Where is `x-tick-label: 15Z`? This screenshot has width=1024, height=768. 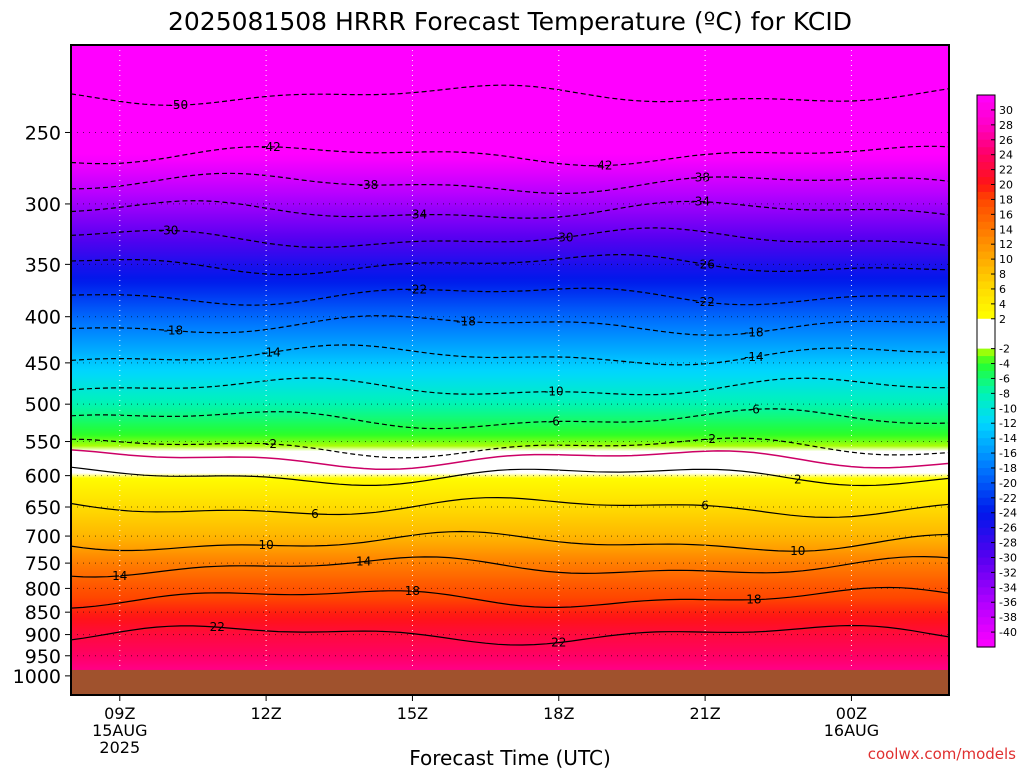 x-tick-label: 15Z is located at coordinates (412, 713).